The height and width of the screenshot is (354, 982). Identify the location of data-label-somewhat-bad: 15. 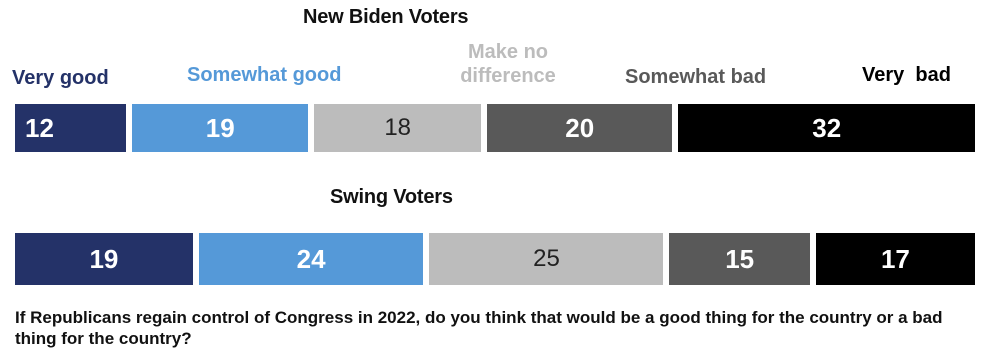
(740, 258).